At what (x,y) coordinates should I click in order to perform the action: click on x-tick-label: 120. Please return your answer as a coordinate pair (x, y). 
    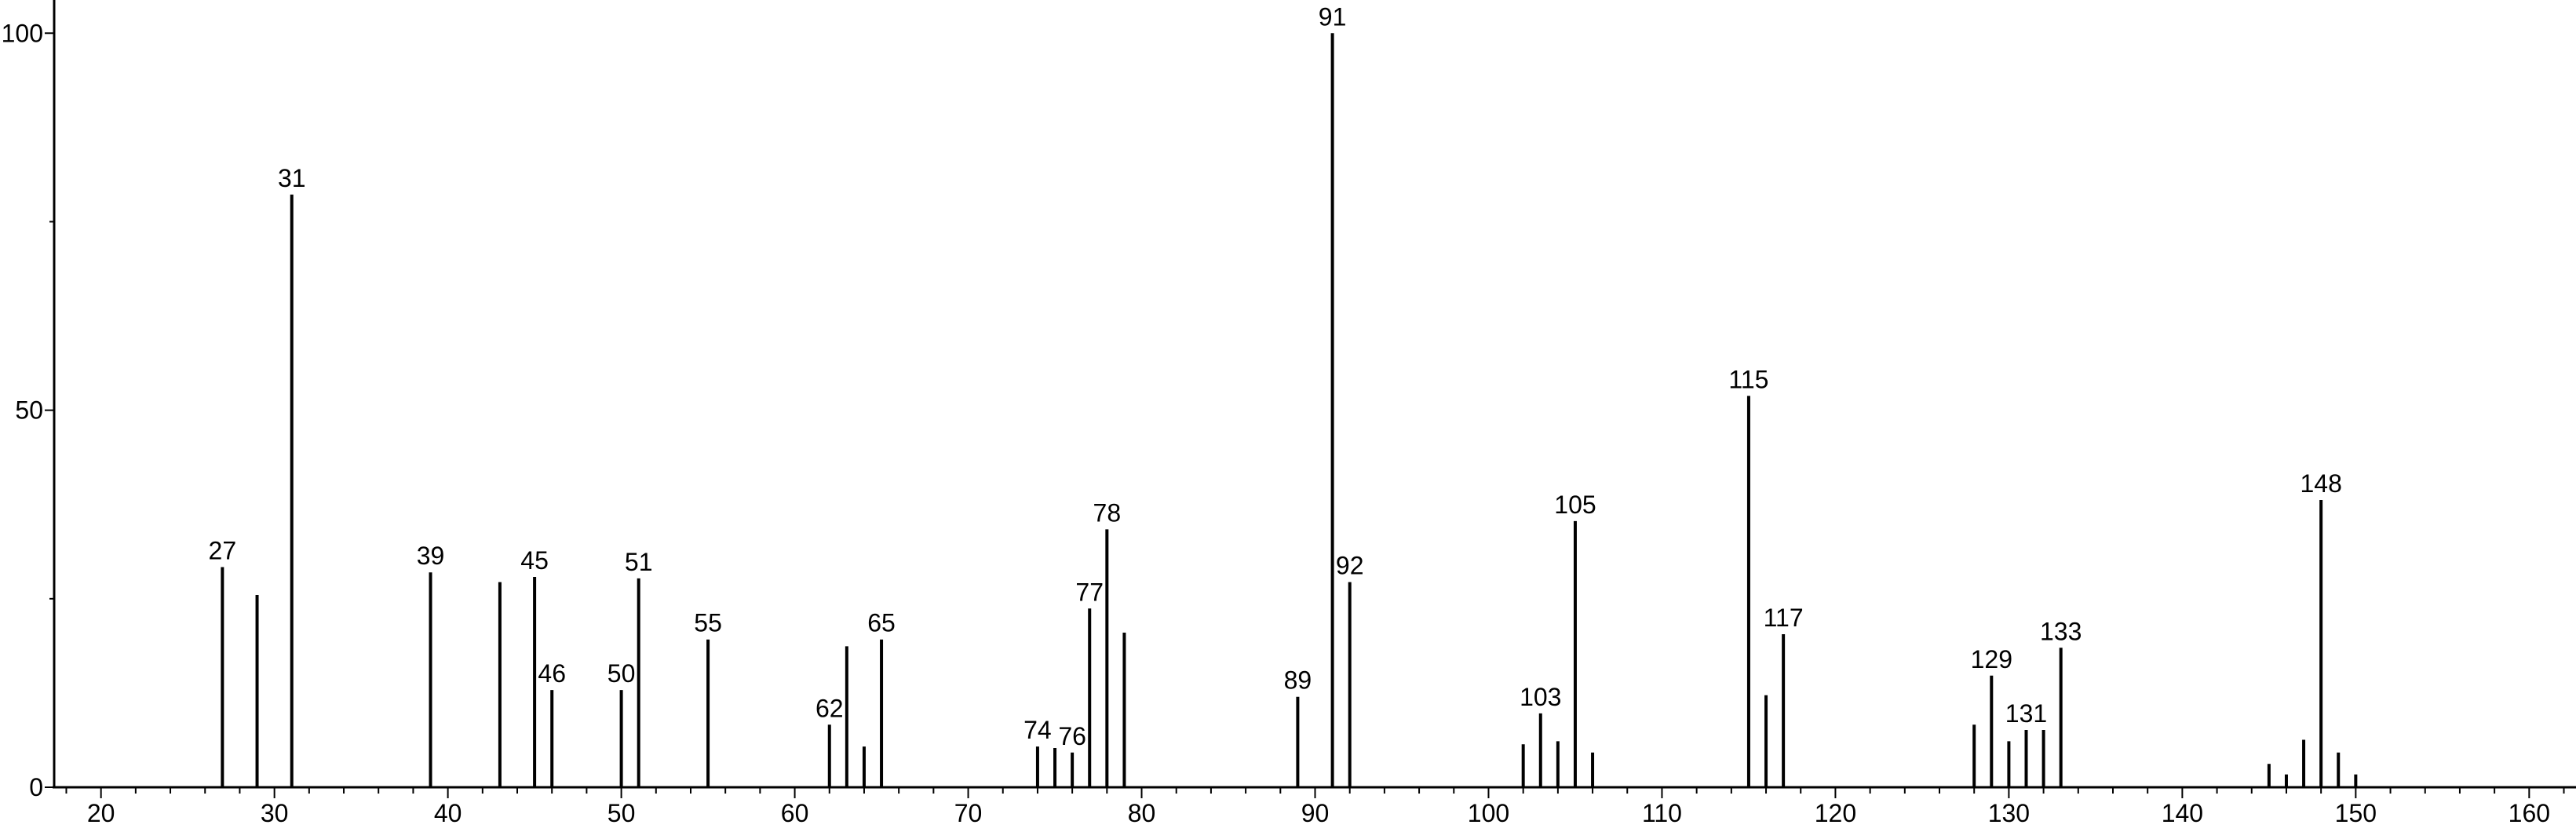
    Looking at the image, I should click on (1836, 813).